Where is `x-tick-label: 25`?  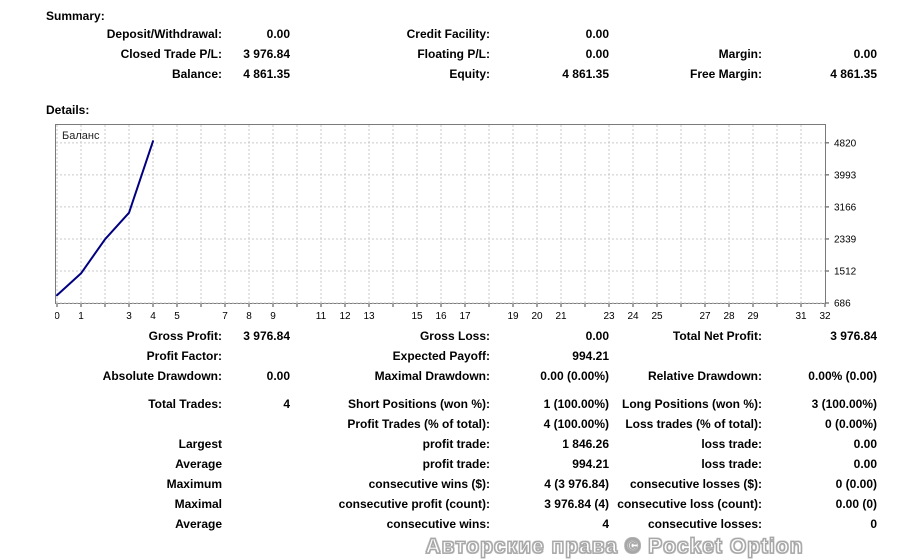 x-tick-label: 25 is located at coordinates (657, 316).